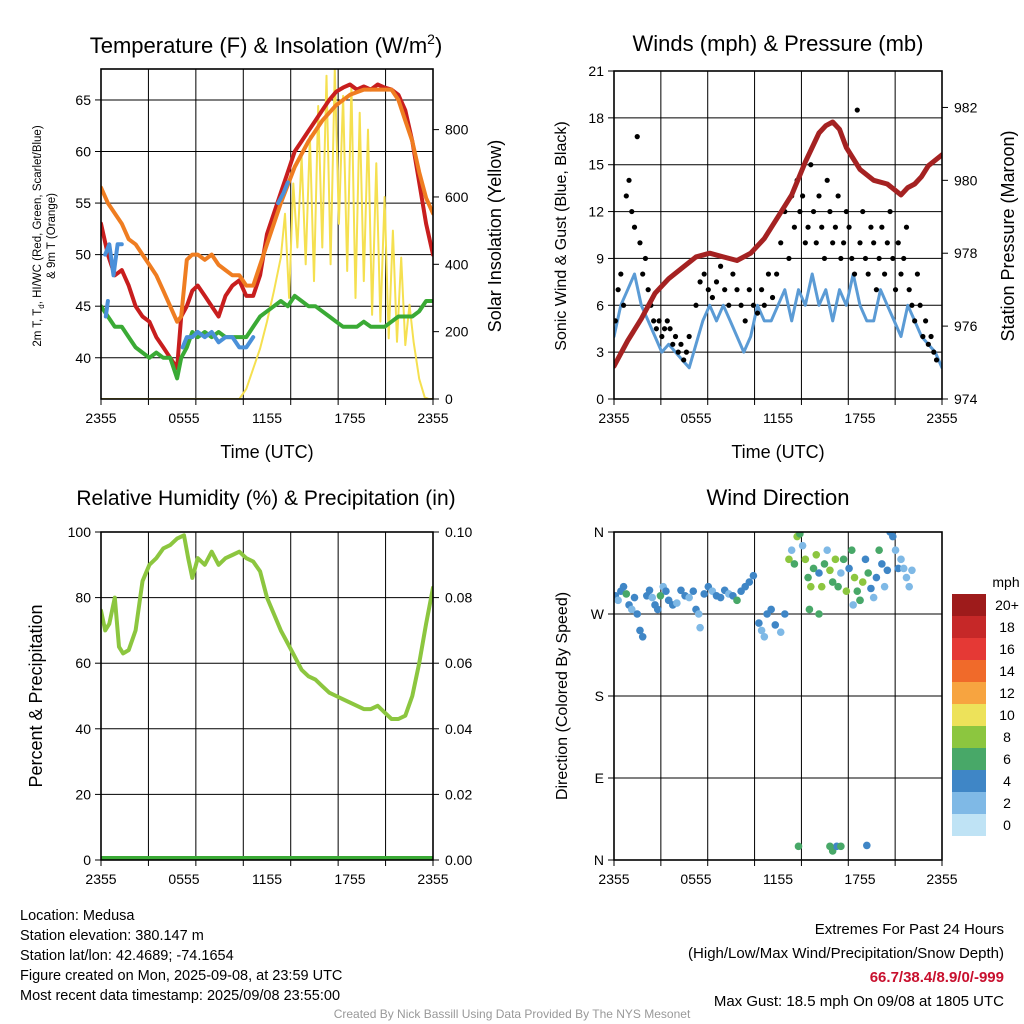  Describe the element at coordinates (83, 203) in the screenshot. I see `temperature-y-tick-label: 55` at that location.